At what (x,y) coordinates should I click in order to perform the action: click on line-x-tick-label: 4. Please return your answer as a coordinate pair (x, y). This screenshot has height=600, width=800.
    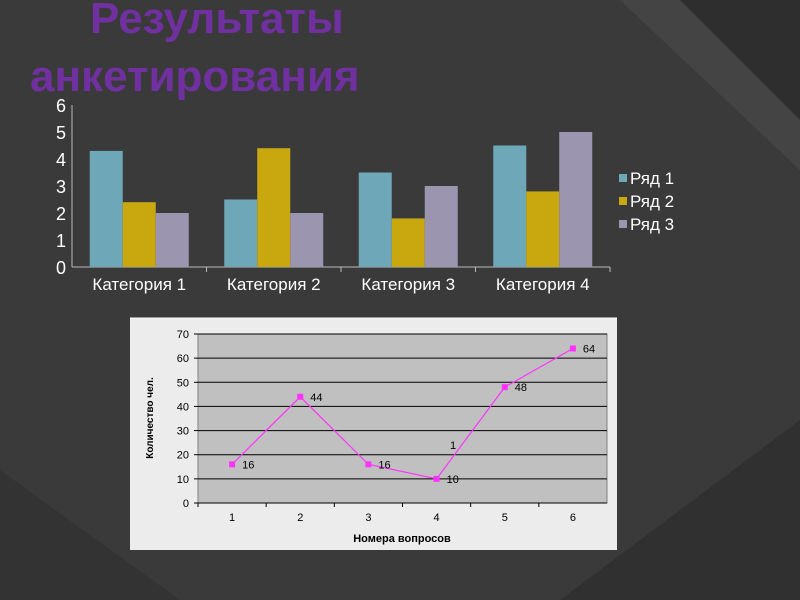
    Looking at the image, I should click on (437, 518).